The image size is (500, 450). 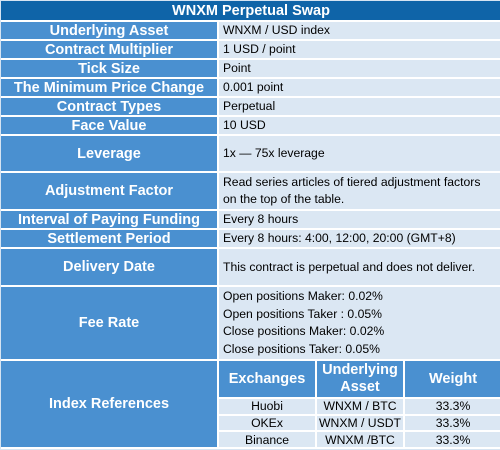 I want to click on fee-line: Open positions Taker : 0.05%, so click(x=302, y=313).